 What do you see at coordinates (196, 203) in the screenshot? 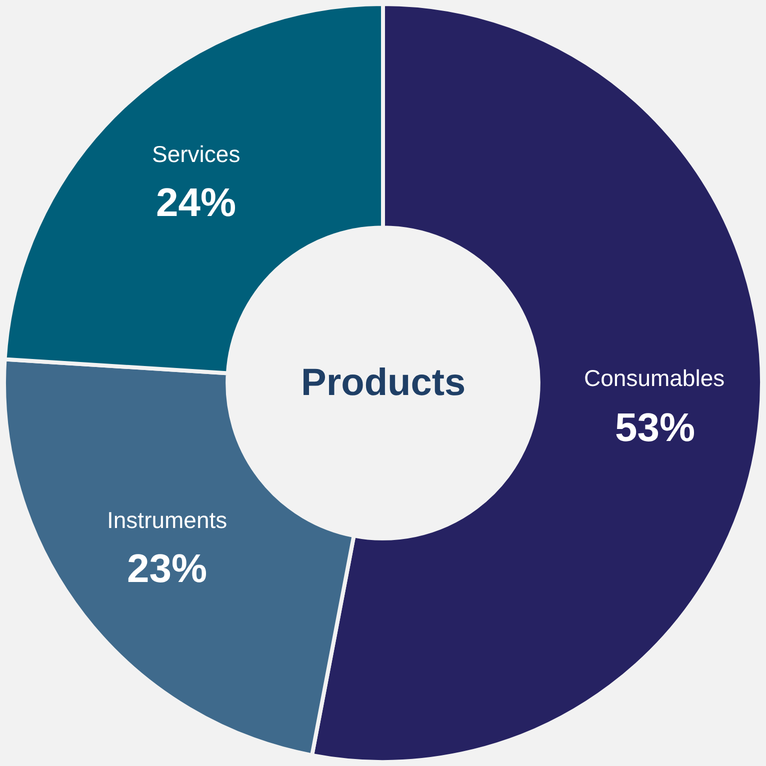
I see `data-label: 24%` at bounding box center [196, 203].